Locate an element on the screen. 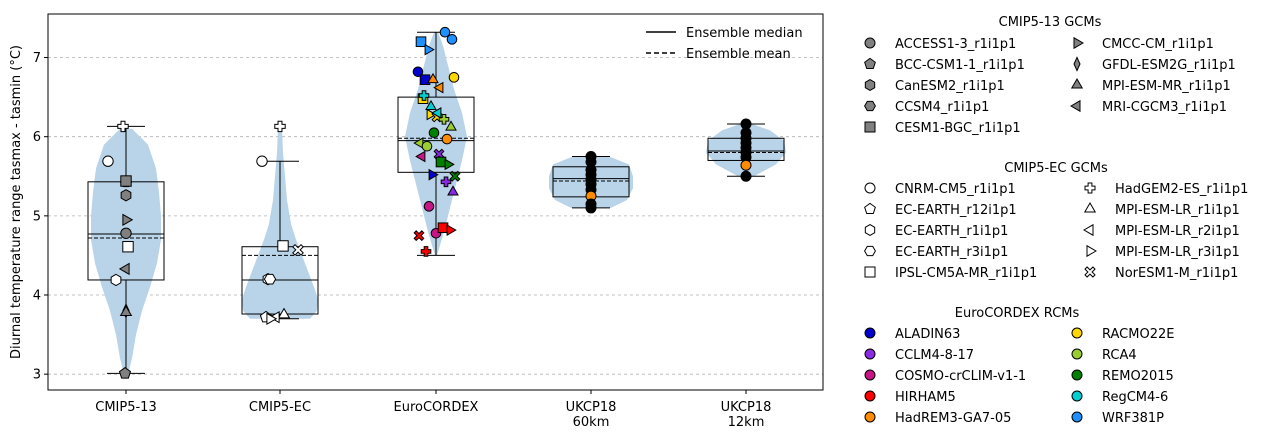  legend-label: CMCC-CM_r1i1p1 is located at coordinates (1158, 44).